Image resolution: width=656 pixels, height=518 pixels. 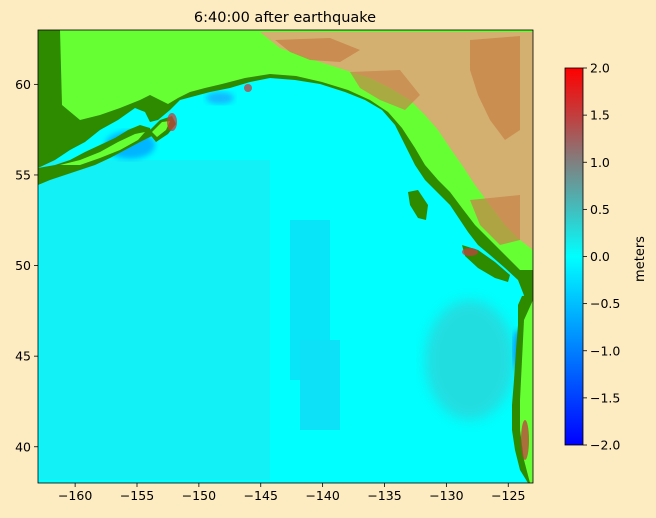 What do you see at coordinates (605, 303) in the screenshot?
I see `colorbar-tick-label: −0.5` at bounding box center [605, 303].